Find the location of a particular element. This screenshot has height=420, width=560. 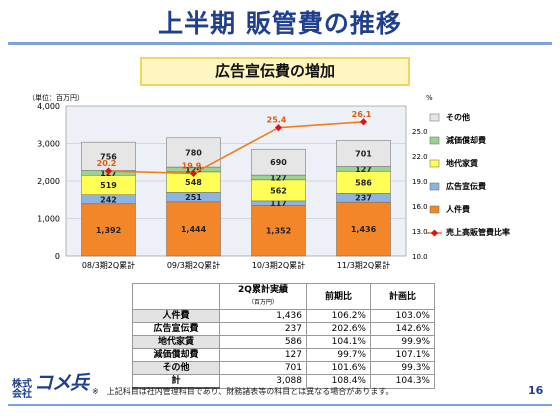

bar-value-label: 1,436 is located at coordinates (364, 229).